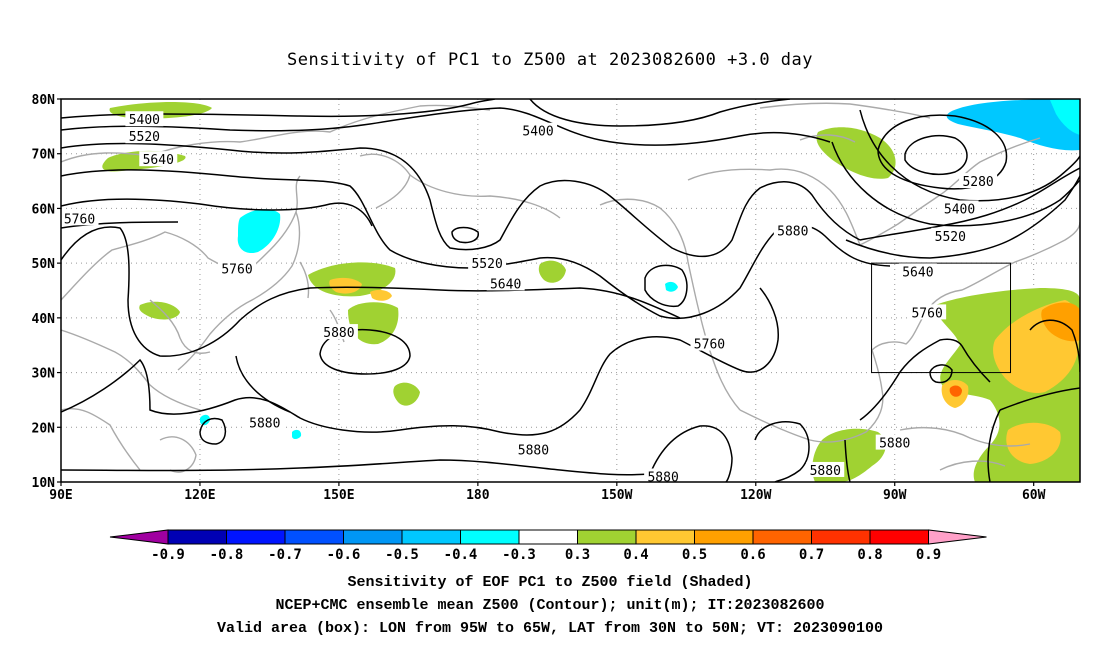 The width and height of the screenshot is (1100, 650). What do you see at coordinates (461, 555) in the screenshot?
I see `colorbar-label: -0.4` at bounding box center [461, 555].